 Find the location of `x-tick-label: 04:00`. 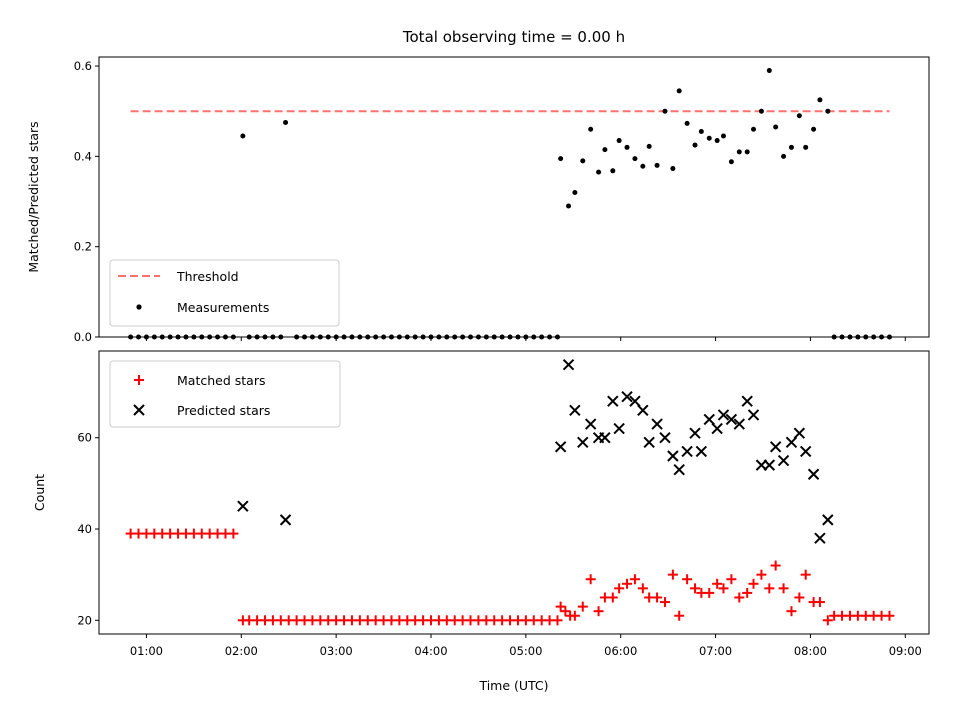

x-tick-label: 04:00 is located at coordinates (430, 651).